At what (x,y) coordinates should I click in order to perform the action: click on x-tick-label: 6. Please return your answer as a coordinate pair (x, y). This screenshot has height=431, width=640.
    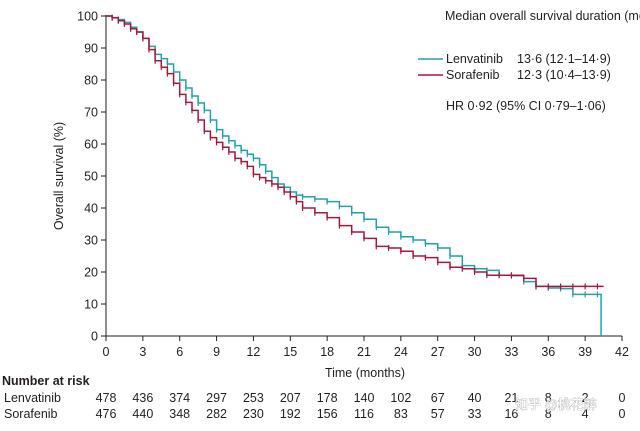
    Looking at the image, I should click on (179, 352).